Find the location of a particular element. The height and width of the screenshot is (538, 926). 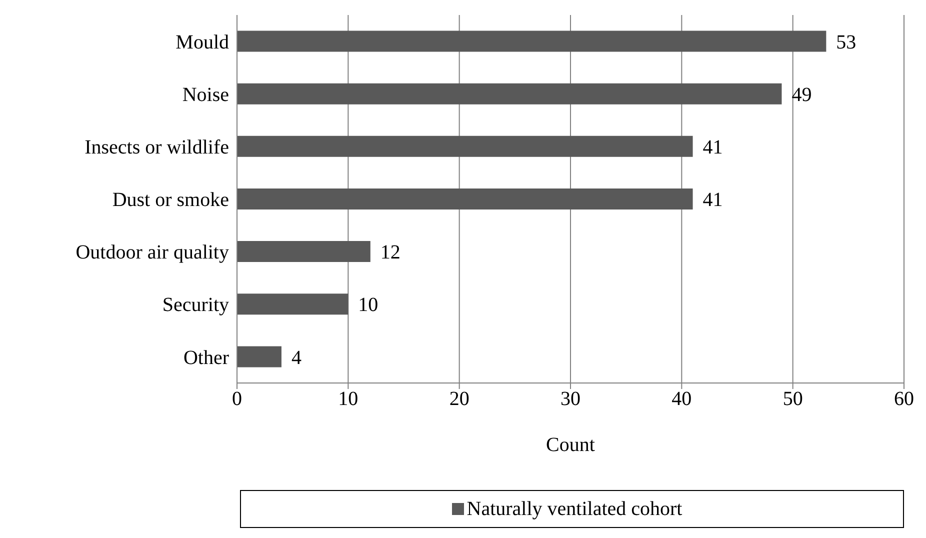

data-label: 12 is located at coordinates (390, 253).